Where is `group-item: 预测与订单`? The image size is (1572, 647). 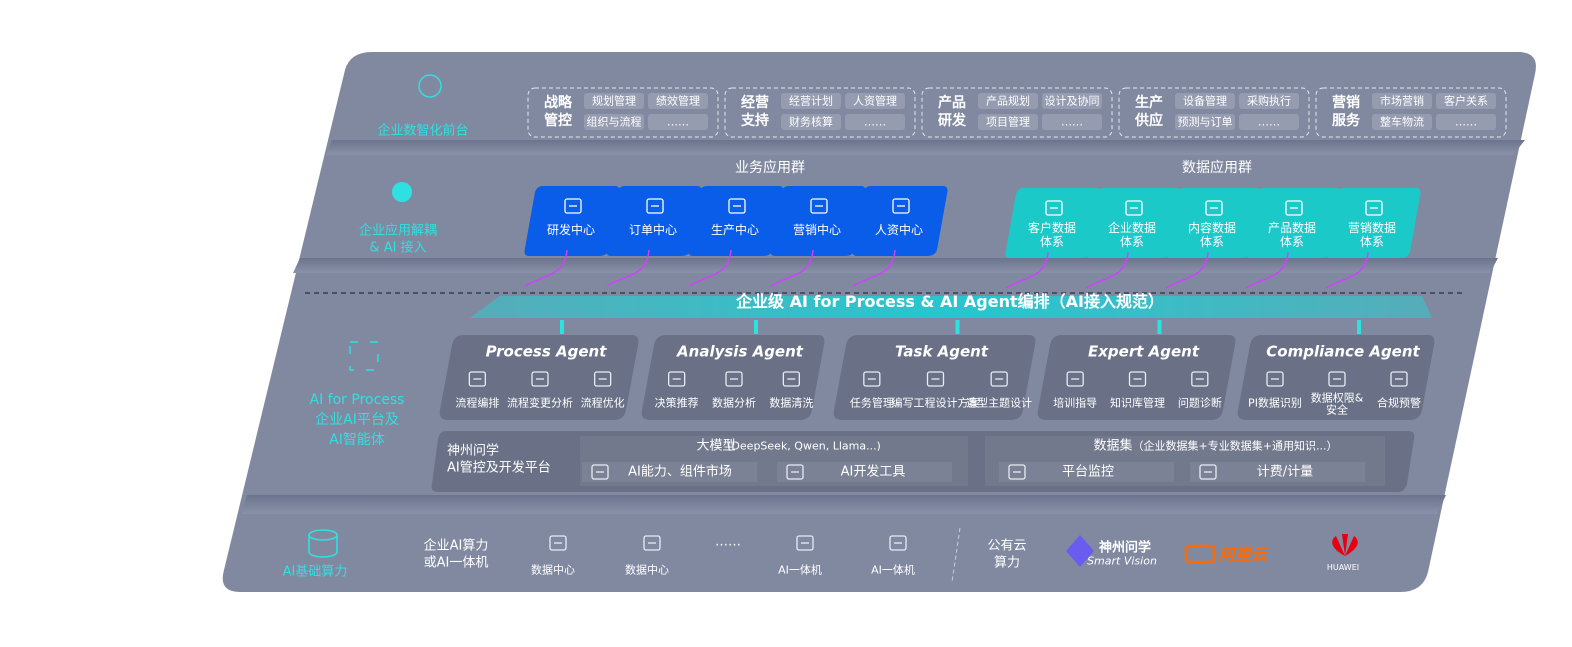
group-item: 预测与订单 is located at coordinates (1205, 122).